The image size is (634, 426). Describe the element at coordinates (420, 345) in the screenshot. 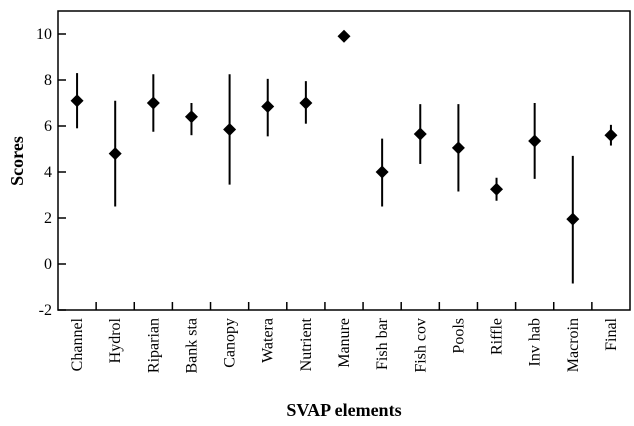

I see `x-tick-label: Fish cov` at that location.